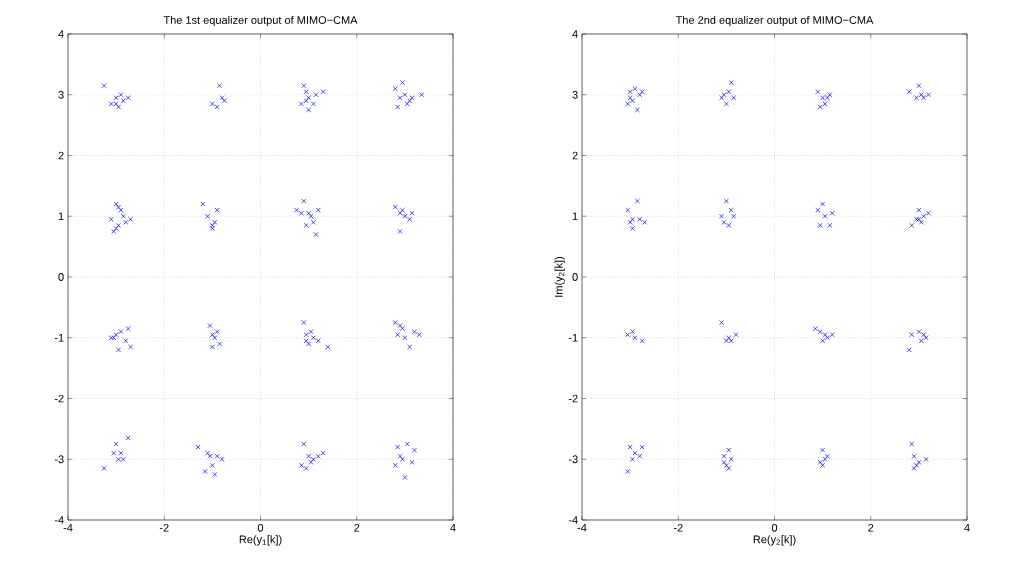 This screenshot has height=570, width=1014. I want to click on x-axis-title: Re(y$_{2}$[k]), so click(774, 540).